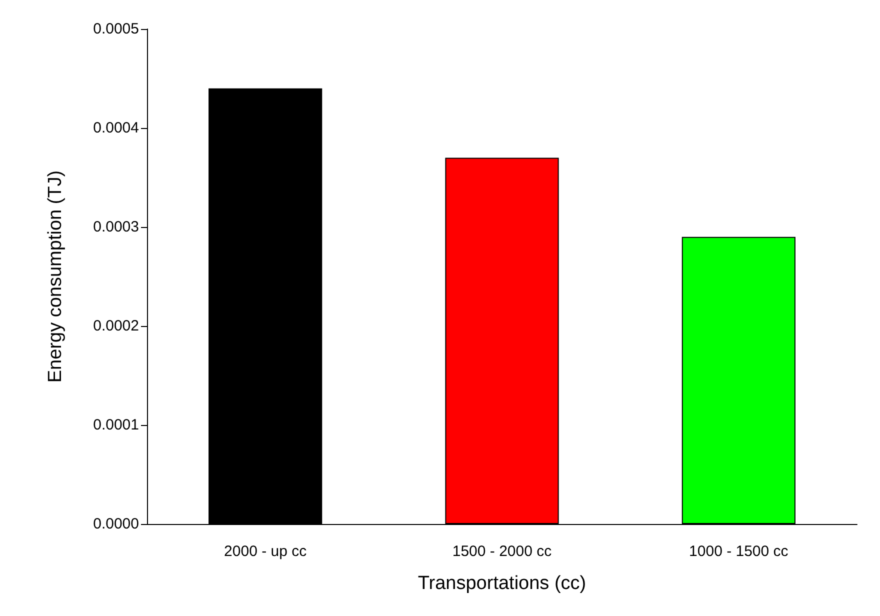 Image resolution: width=880 pixels, height=616 pixels. Describe the element at coordinates (116, 29) in the screenshot. I see `y-tick-label: 0.0005` at that location.